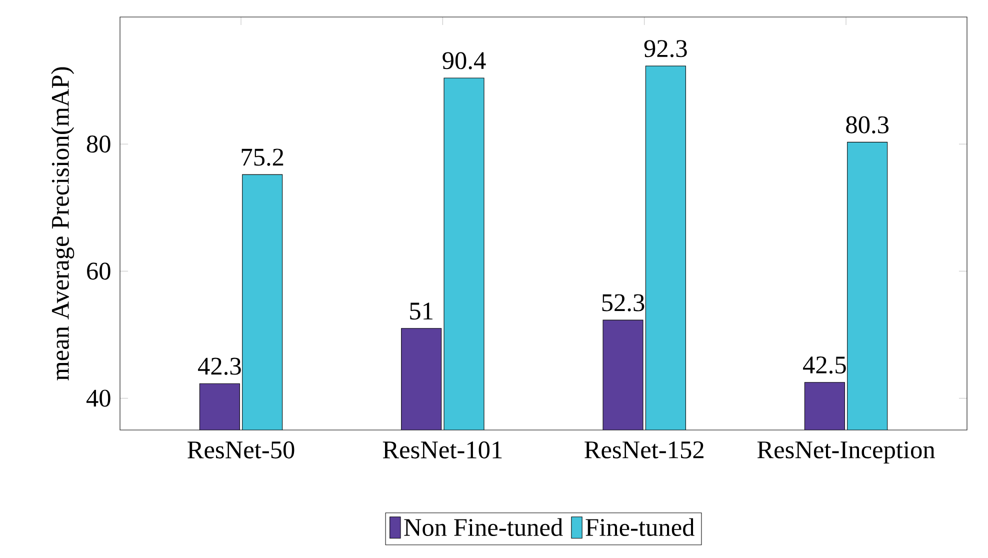 Image resolution: width=988 pixels, height=558 pixels. What do you see at coordinates (421, 311) in the screenshot?
I see `data-label: 51` at bounding box center [421, 311].